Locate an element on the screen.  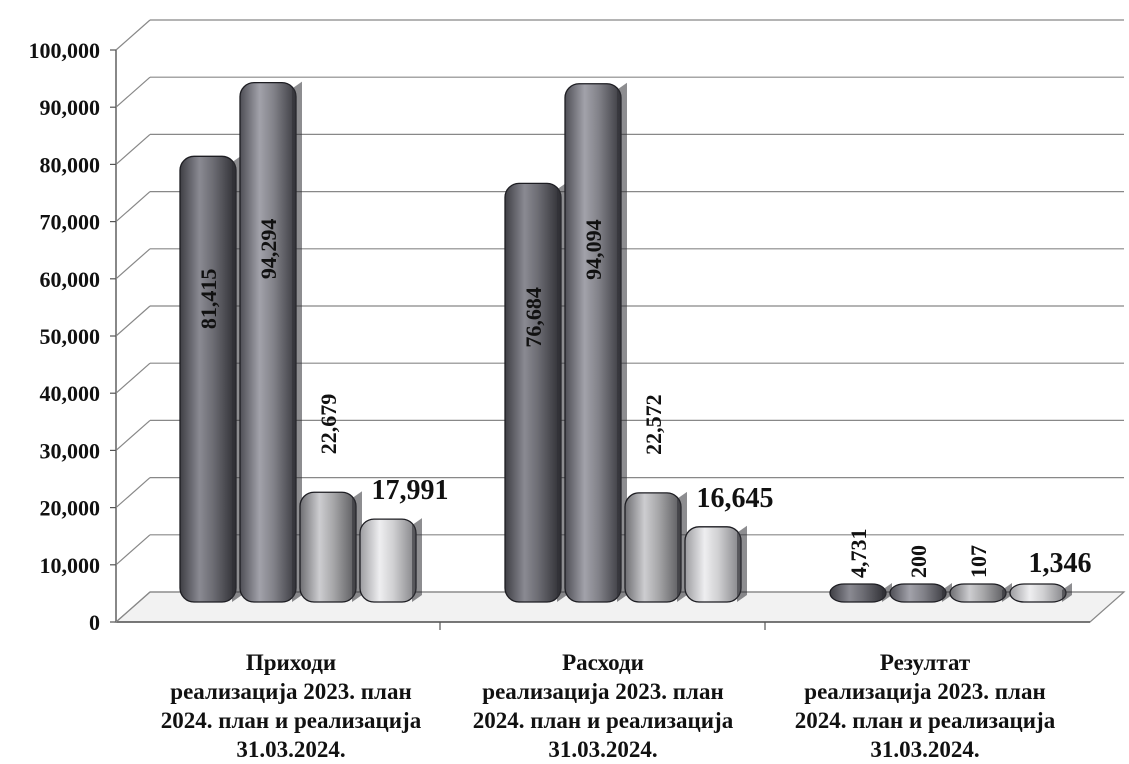
data-label: 4,731 is located at coordinates (858, 554).